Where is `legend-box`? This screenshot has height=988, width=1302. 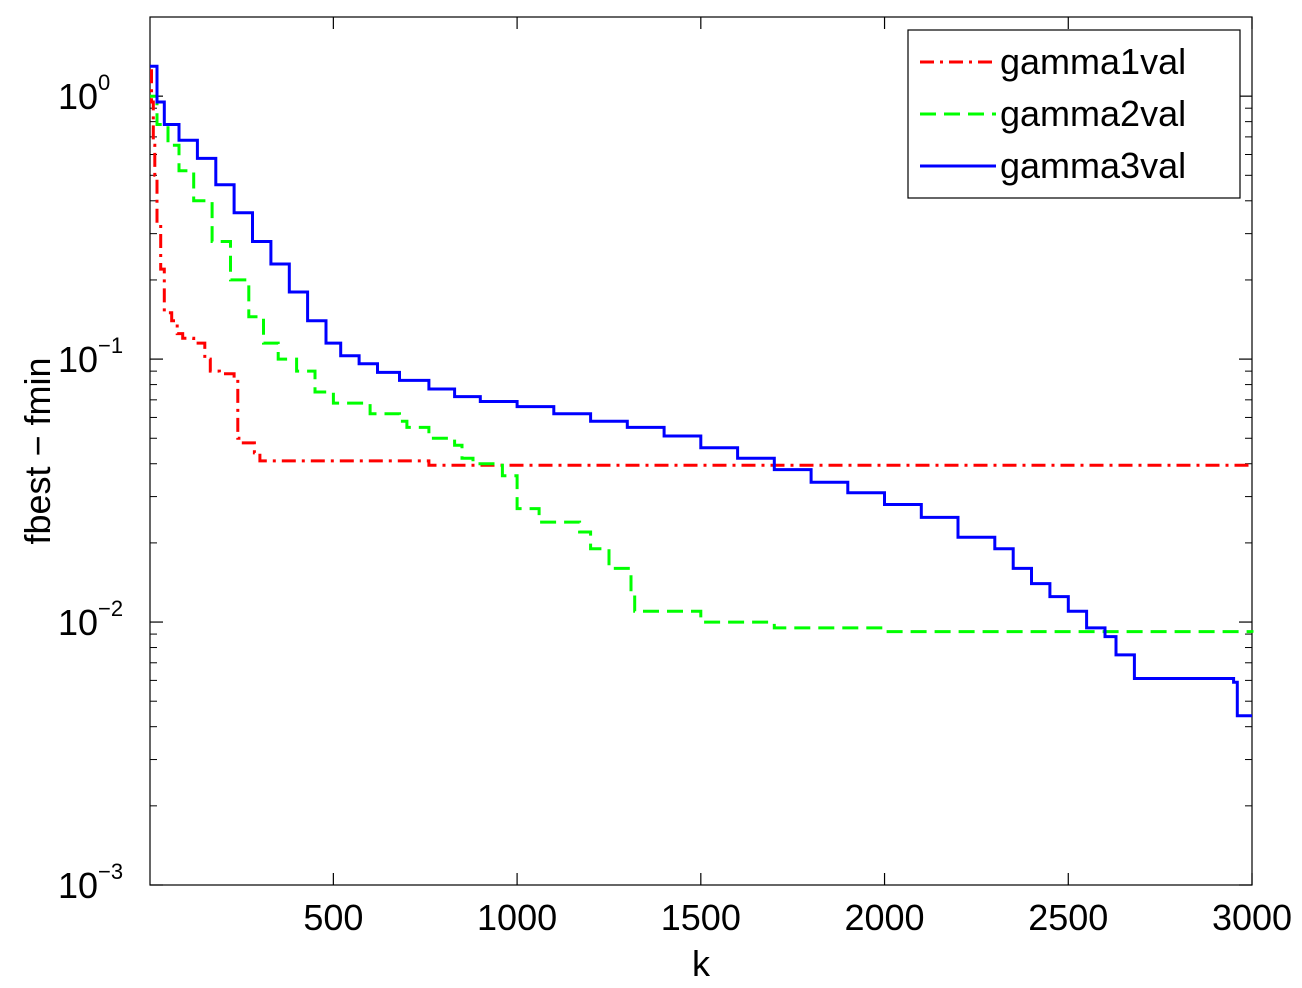
legend-box is located at coordinates (1074, 114).